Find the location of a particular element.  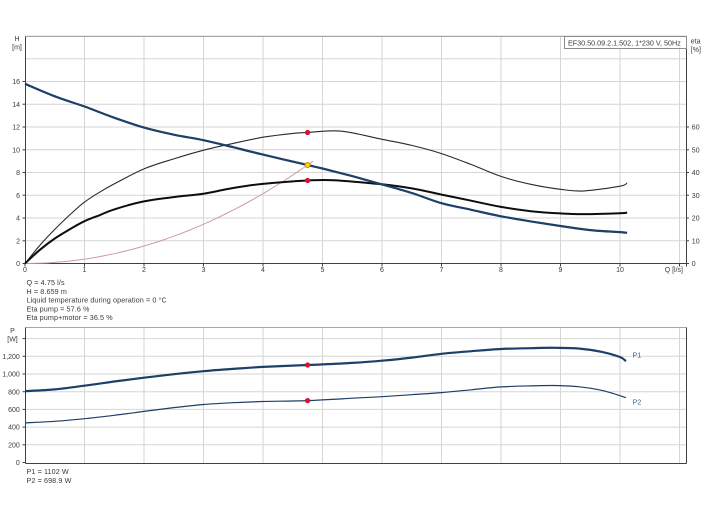

svg-text: P2 is located at coordinates (637, 402).